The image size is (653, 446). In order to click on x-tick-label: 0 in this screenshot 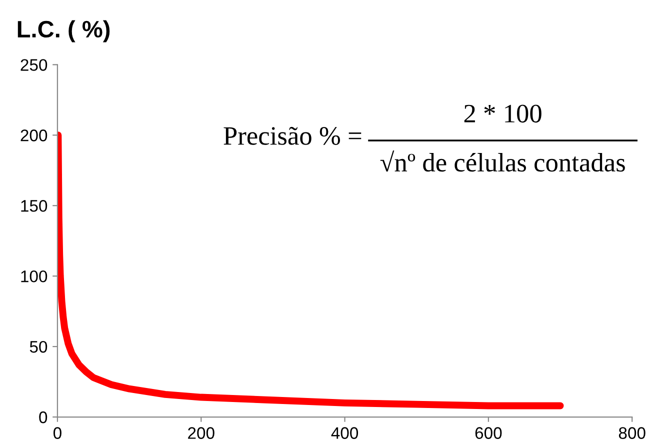, I will do `click(57, 433)`.